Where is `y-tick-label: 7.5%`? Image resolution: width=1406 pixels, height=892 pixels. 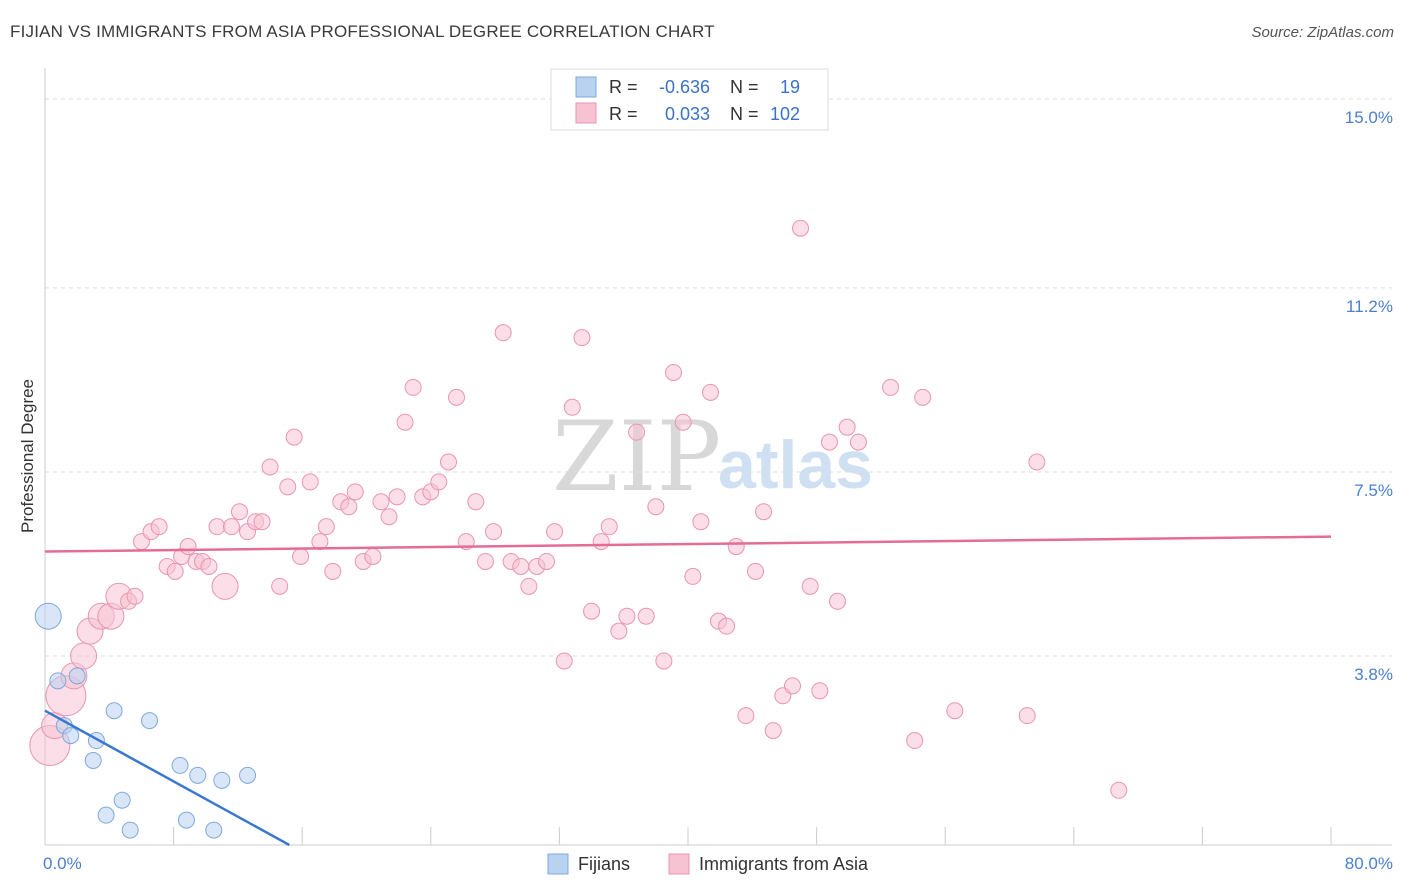 y-tick-label: 7.5% is located at coordinates (1373, 490).